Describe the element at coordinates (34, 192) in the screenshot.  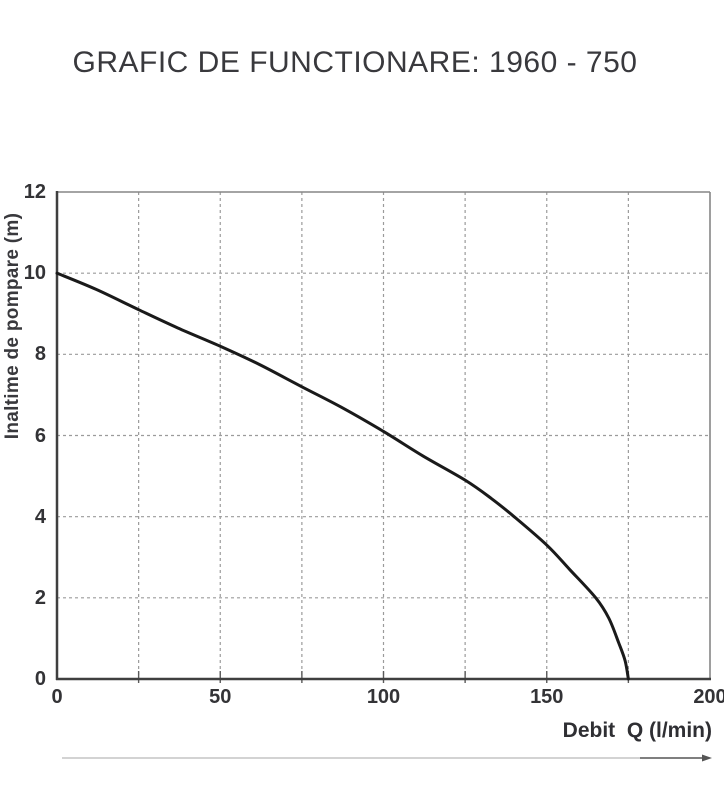
I see `y-tick-label: 12` at that location.